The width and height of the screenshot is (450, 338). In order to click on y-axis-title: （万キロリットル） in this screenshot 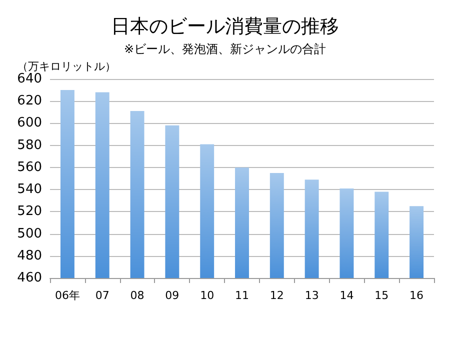, I will do `click(66, 66)`.